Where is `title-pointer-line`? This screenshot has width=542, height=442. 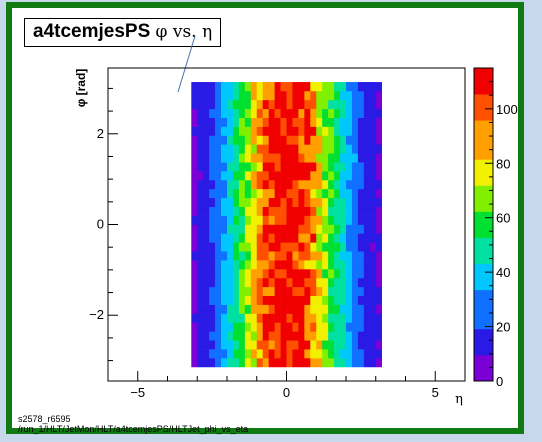 title-pointer-line is located at coordinates (186, 64).